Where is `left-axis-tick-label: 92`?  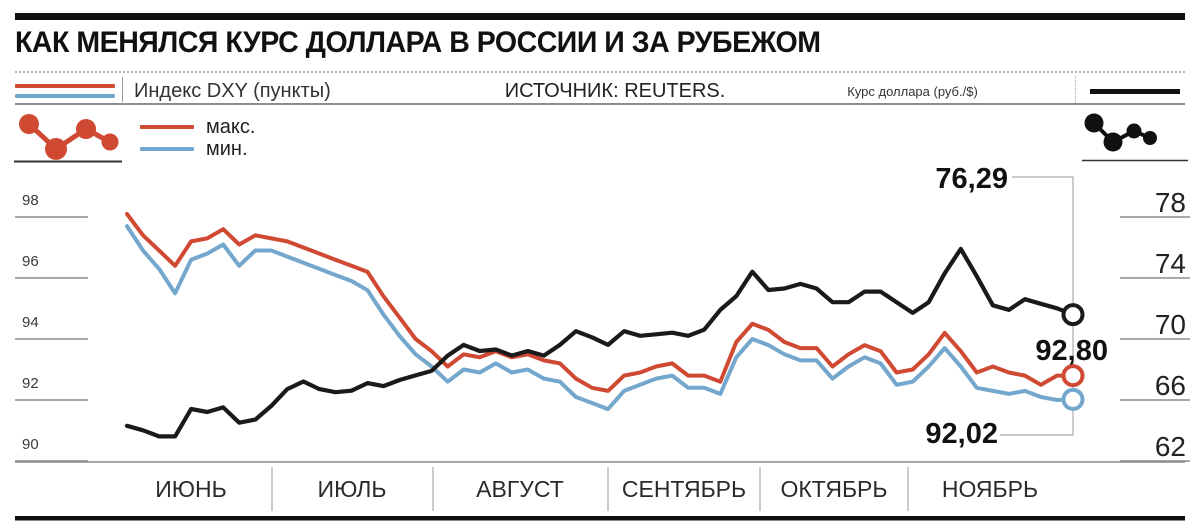
left-axis-tick-label: 92 is located at coordinates (30, 383).